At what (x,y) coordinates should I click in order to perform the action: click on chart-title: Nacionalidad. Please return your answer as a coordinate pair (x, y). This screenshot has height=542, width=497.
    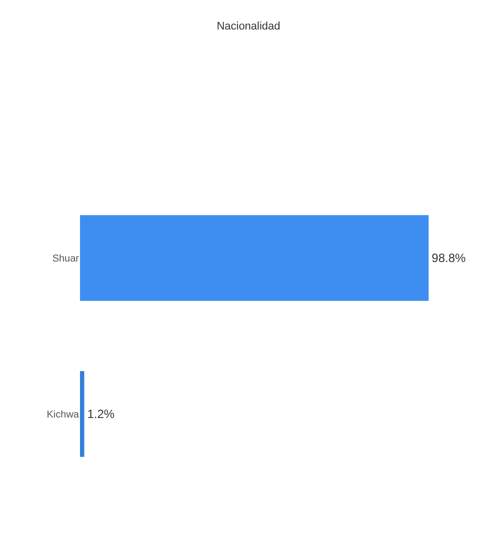
    Looking at the image, I should click on (248, 26).